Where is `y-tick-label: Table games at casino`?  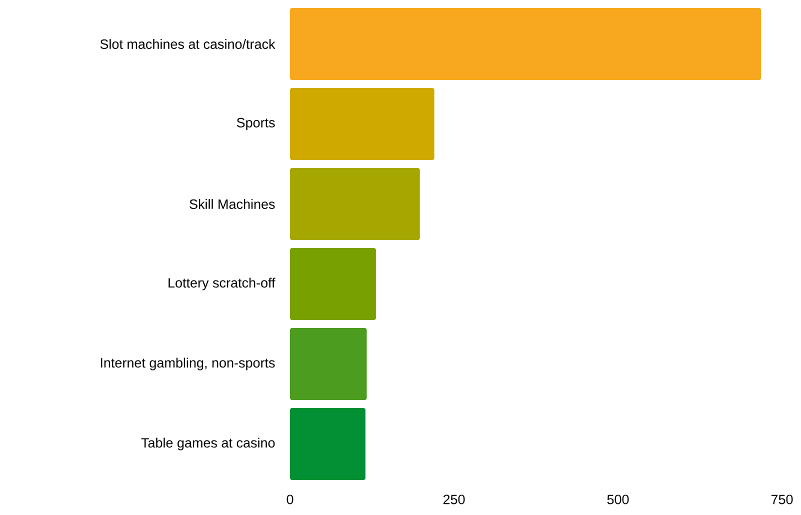 y-tick-label: Table games at casino is located at coordinates (208, 444).